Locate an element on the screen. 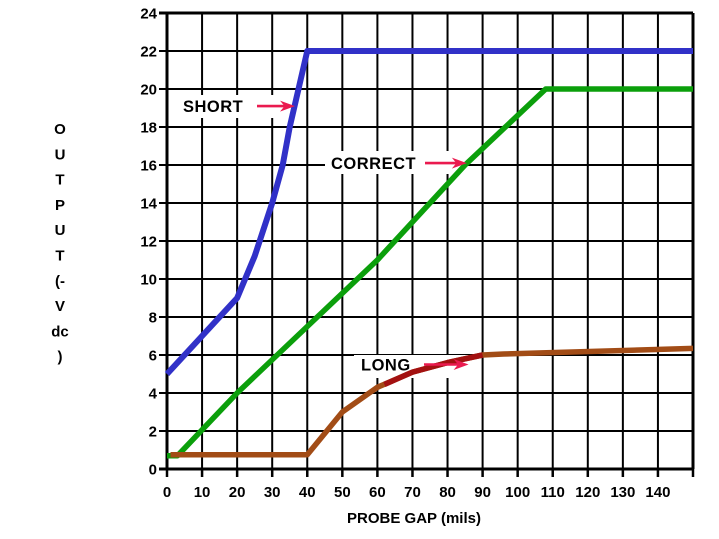 This screenshot has width=719, height=539. y-tick-label: 16 is located at coordinates (148, 166).